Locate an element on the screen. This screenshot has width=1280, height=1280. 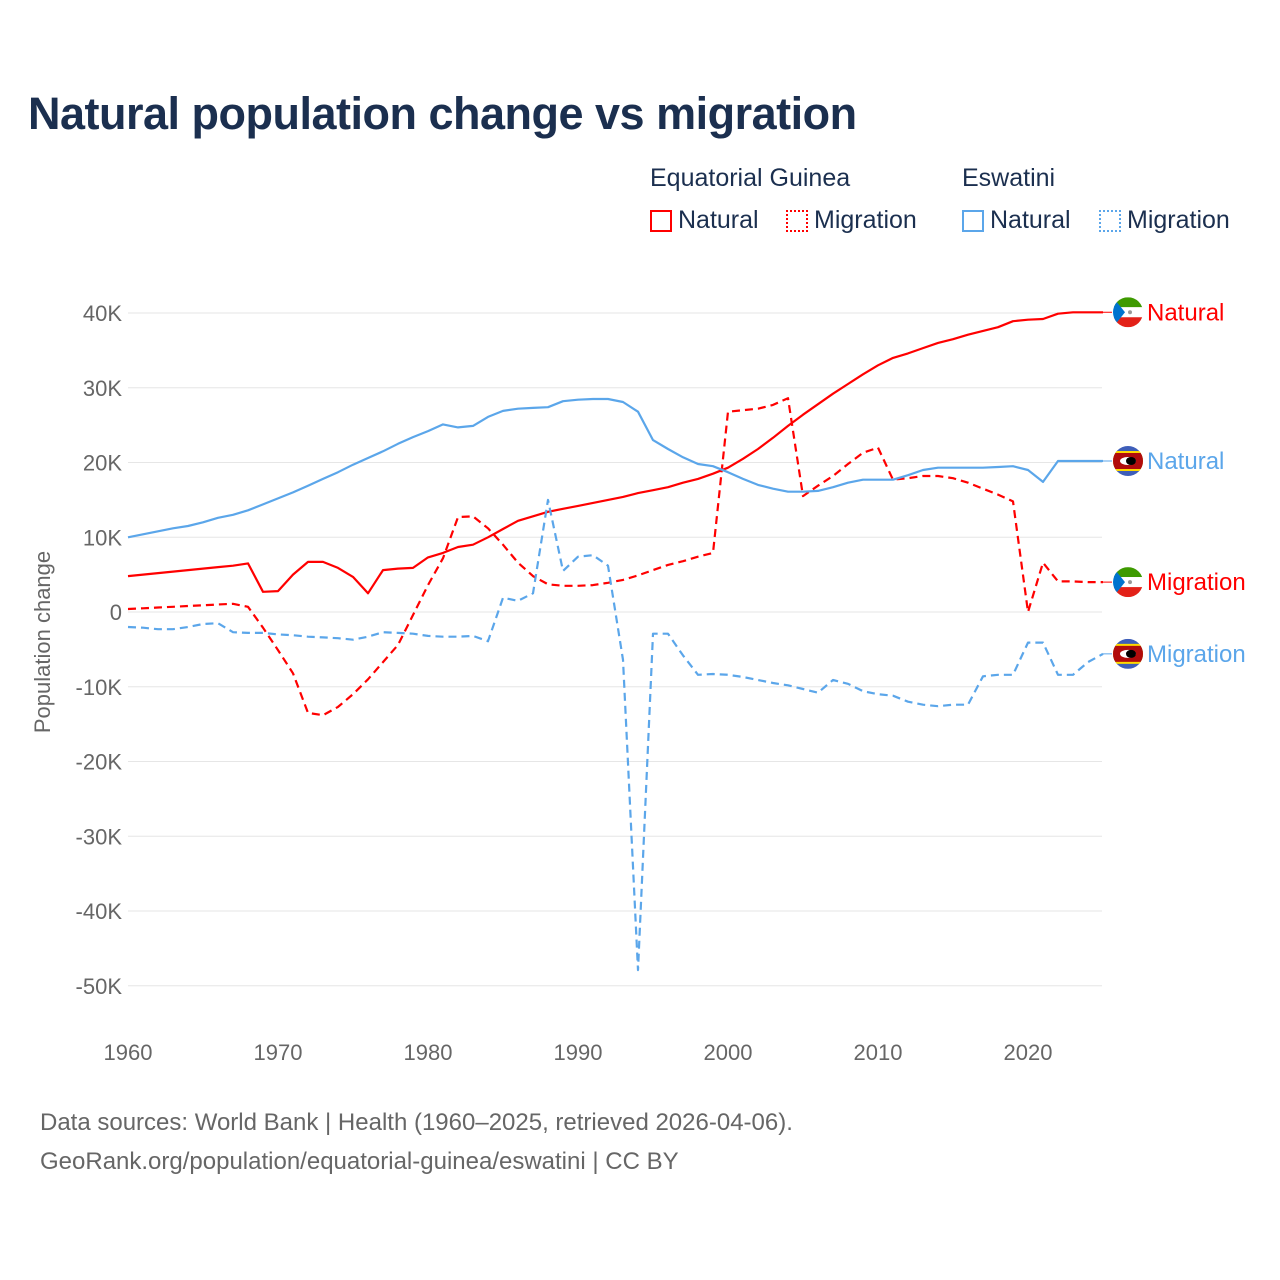
y-tick-label: 40K is located at coordinates (102, 313).